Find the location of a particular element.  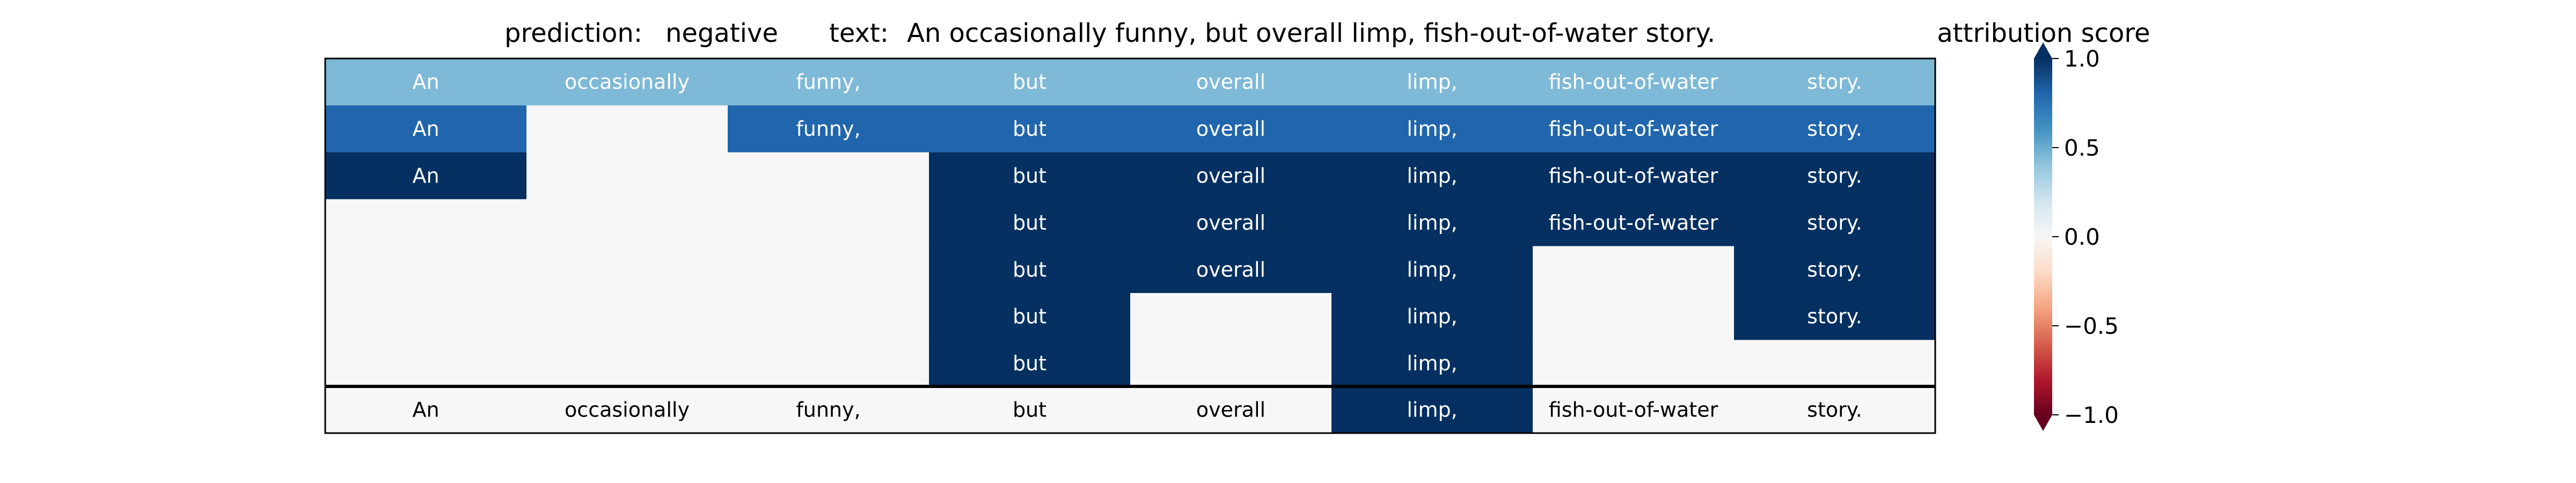

summary-cell-label: fish-out-of-water is located at coordinates (1633, 410).